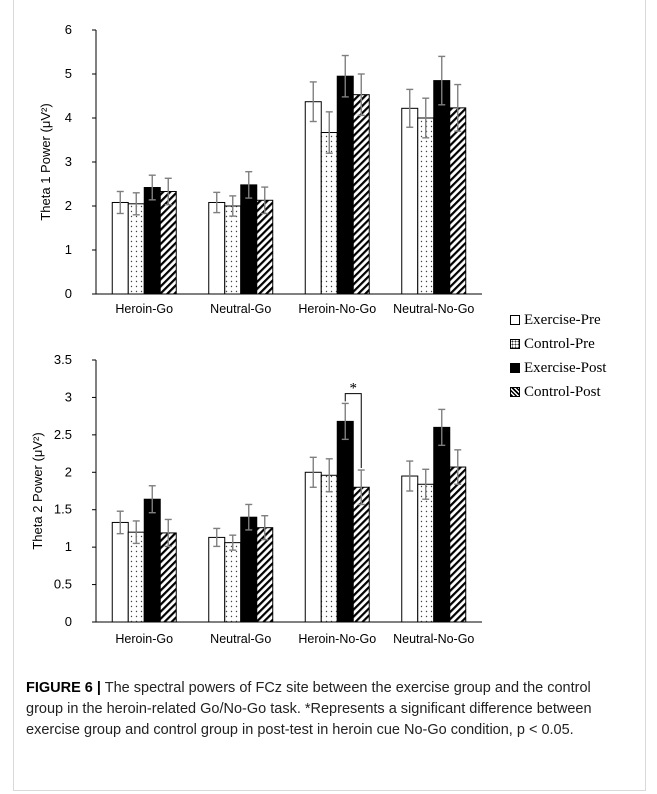 This screenshot has width=657, height=794. Describe the element at coordinates (45, 161) in the screenshot. I see `y-axis-label: Theta 1 Power (μV²)` at that location.